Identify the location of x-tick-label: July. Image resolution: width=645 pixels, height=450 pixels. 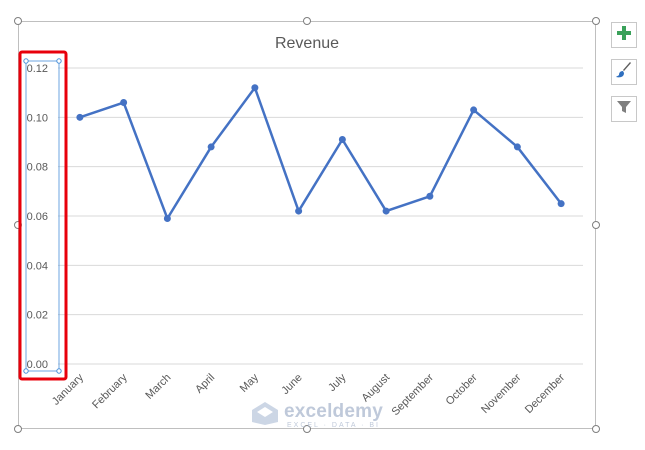
(337, 382).